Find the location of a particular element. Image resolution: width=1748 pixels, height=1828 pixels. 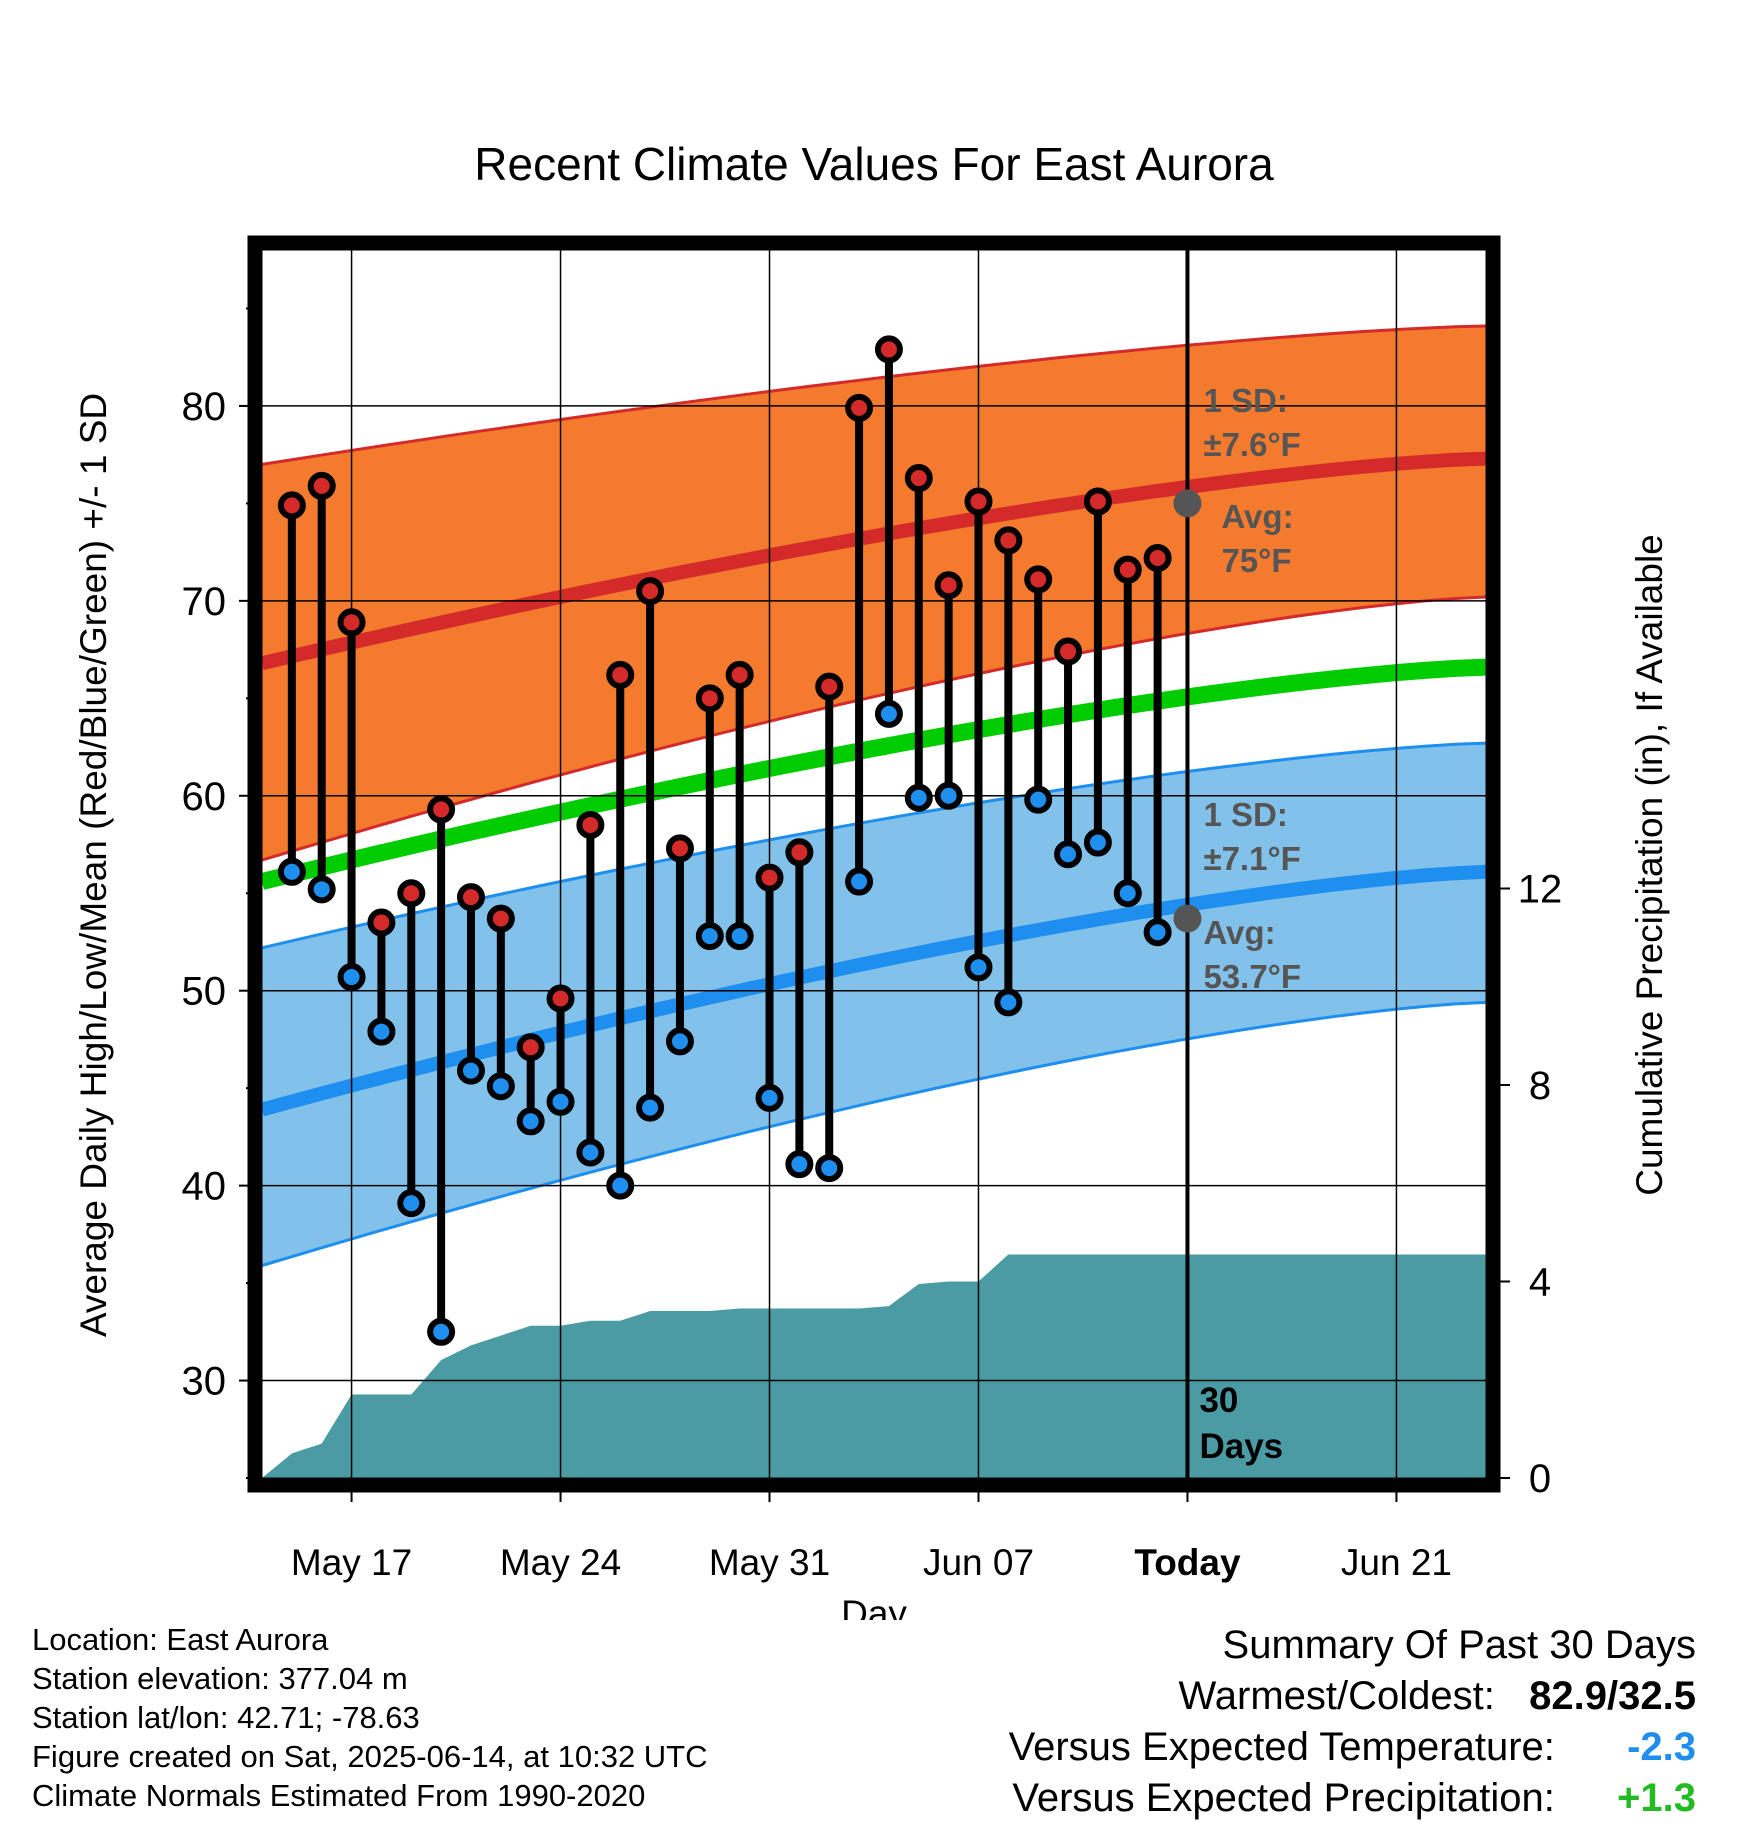

y-tick-label: 30 is located at coordinates (204, 1382).